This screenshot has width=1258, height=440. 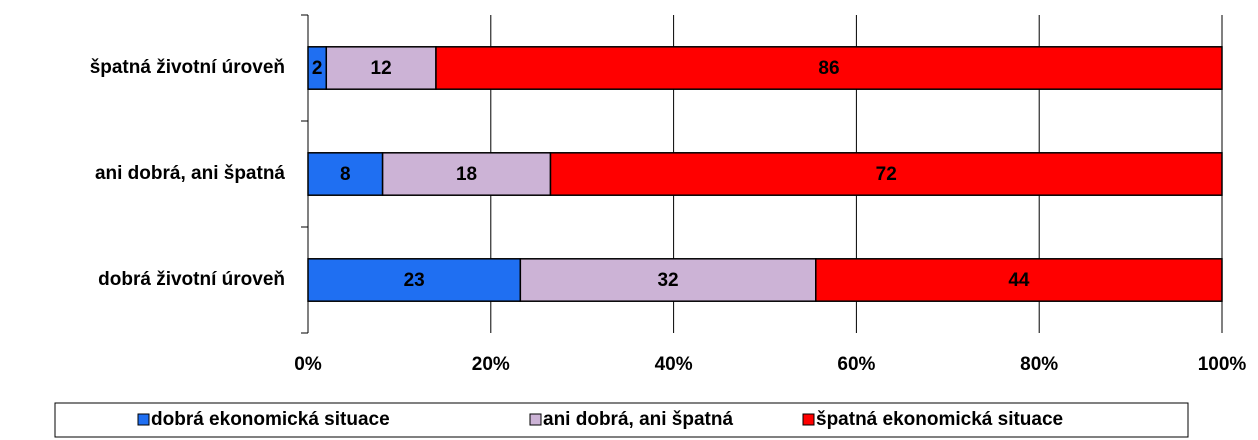 I want to click on x-tick-label: 0%, so click(x=308, y=364).